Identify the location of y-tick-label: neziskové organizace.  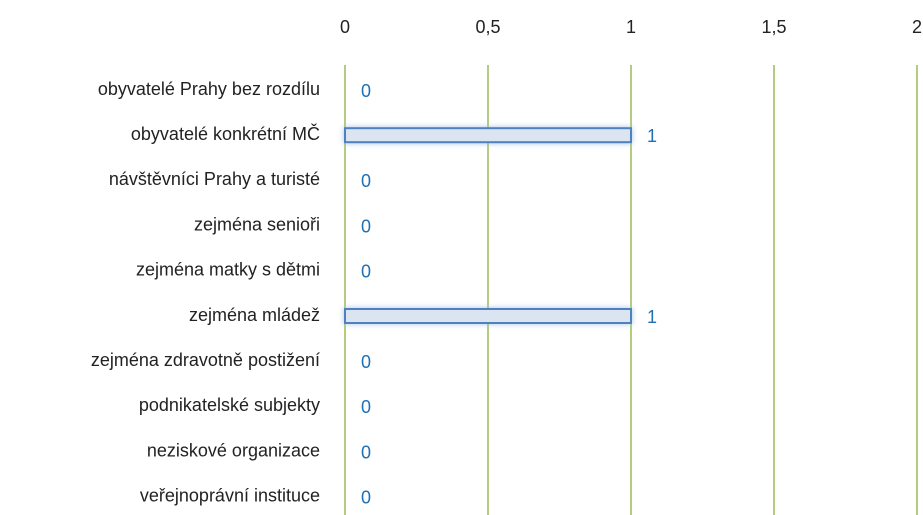
(233, 450).